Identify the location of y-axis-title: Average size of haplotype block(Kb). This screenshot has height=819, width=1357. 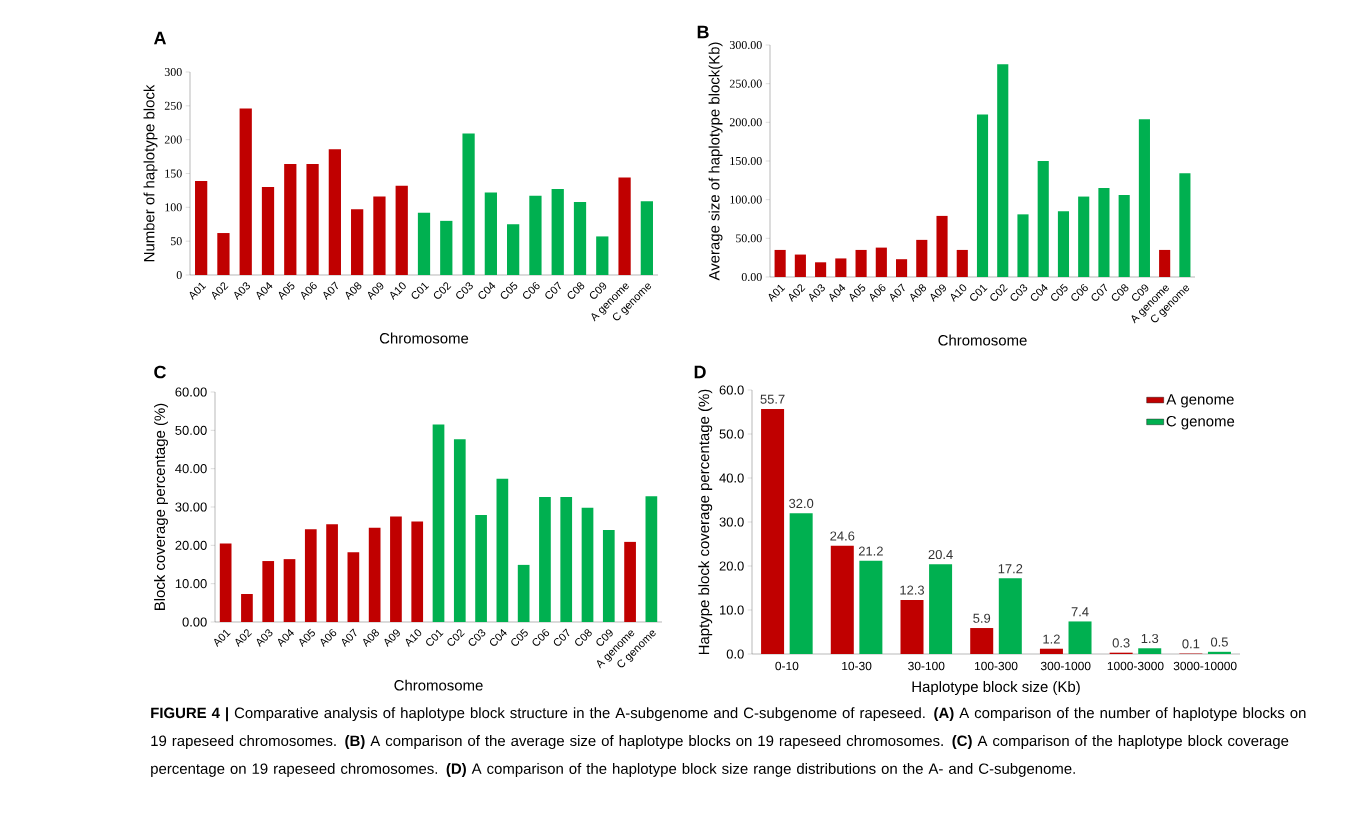
(715, 161).